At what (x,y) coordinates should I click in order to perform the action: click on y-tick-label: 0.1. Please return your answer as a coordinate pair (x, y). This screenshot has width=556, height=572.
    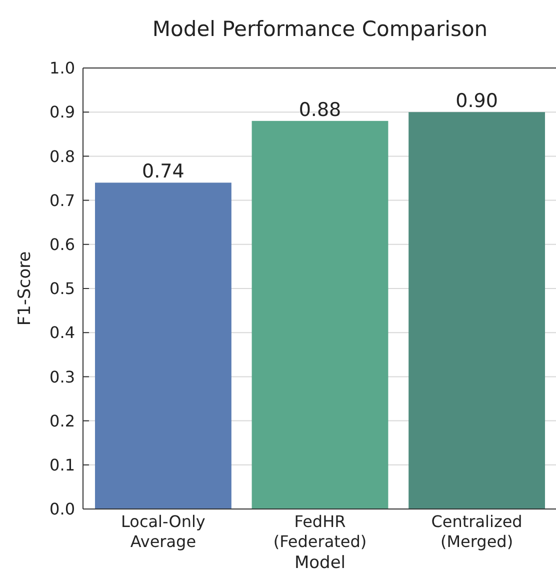
    Looking at the image, I should click on (62, 465).